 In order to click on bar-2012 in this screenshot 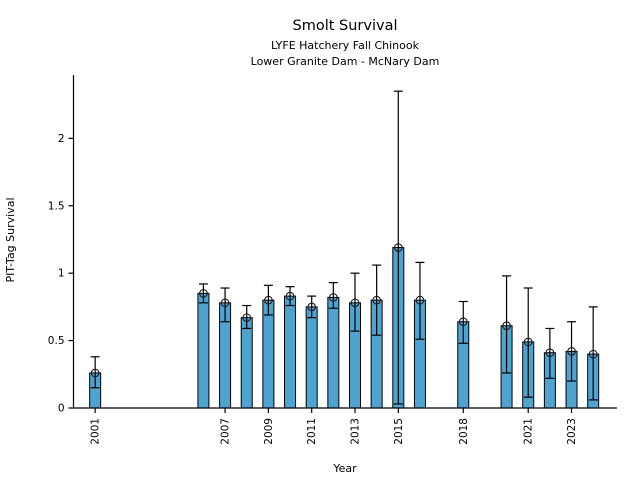, I will do `click(333, 352)`.